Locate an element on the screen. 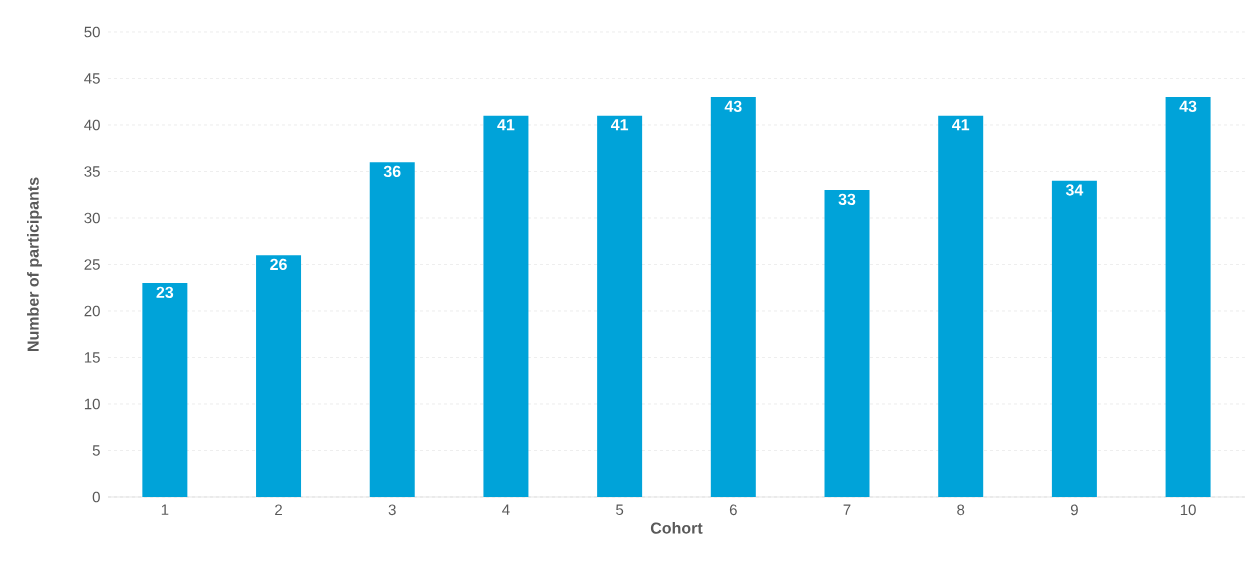 The height and width of the screenshot is (577, 1254). x-tick-label: 10 is located at coordinates (1188, 510).